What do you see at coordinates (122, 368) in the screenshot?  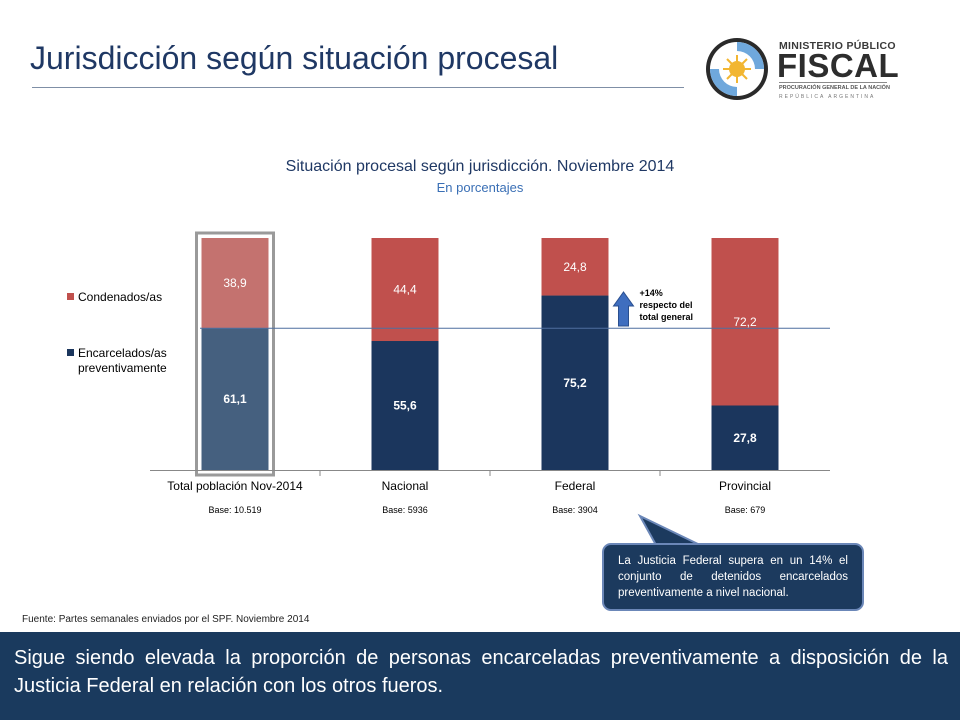 I see `legend-label: preventivamente` at bounding box center [122, 368].